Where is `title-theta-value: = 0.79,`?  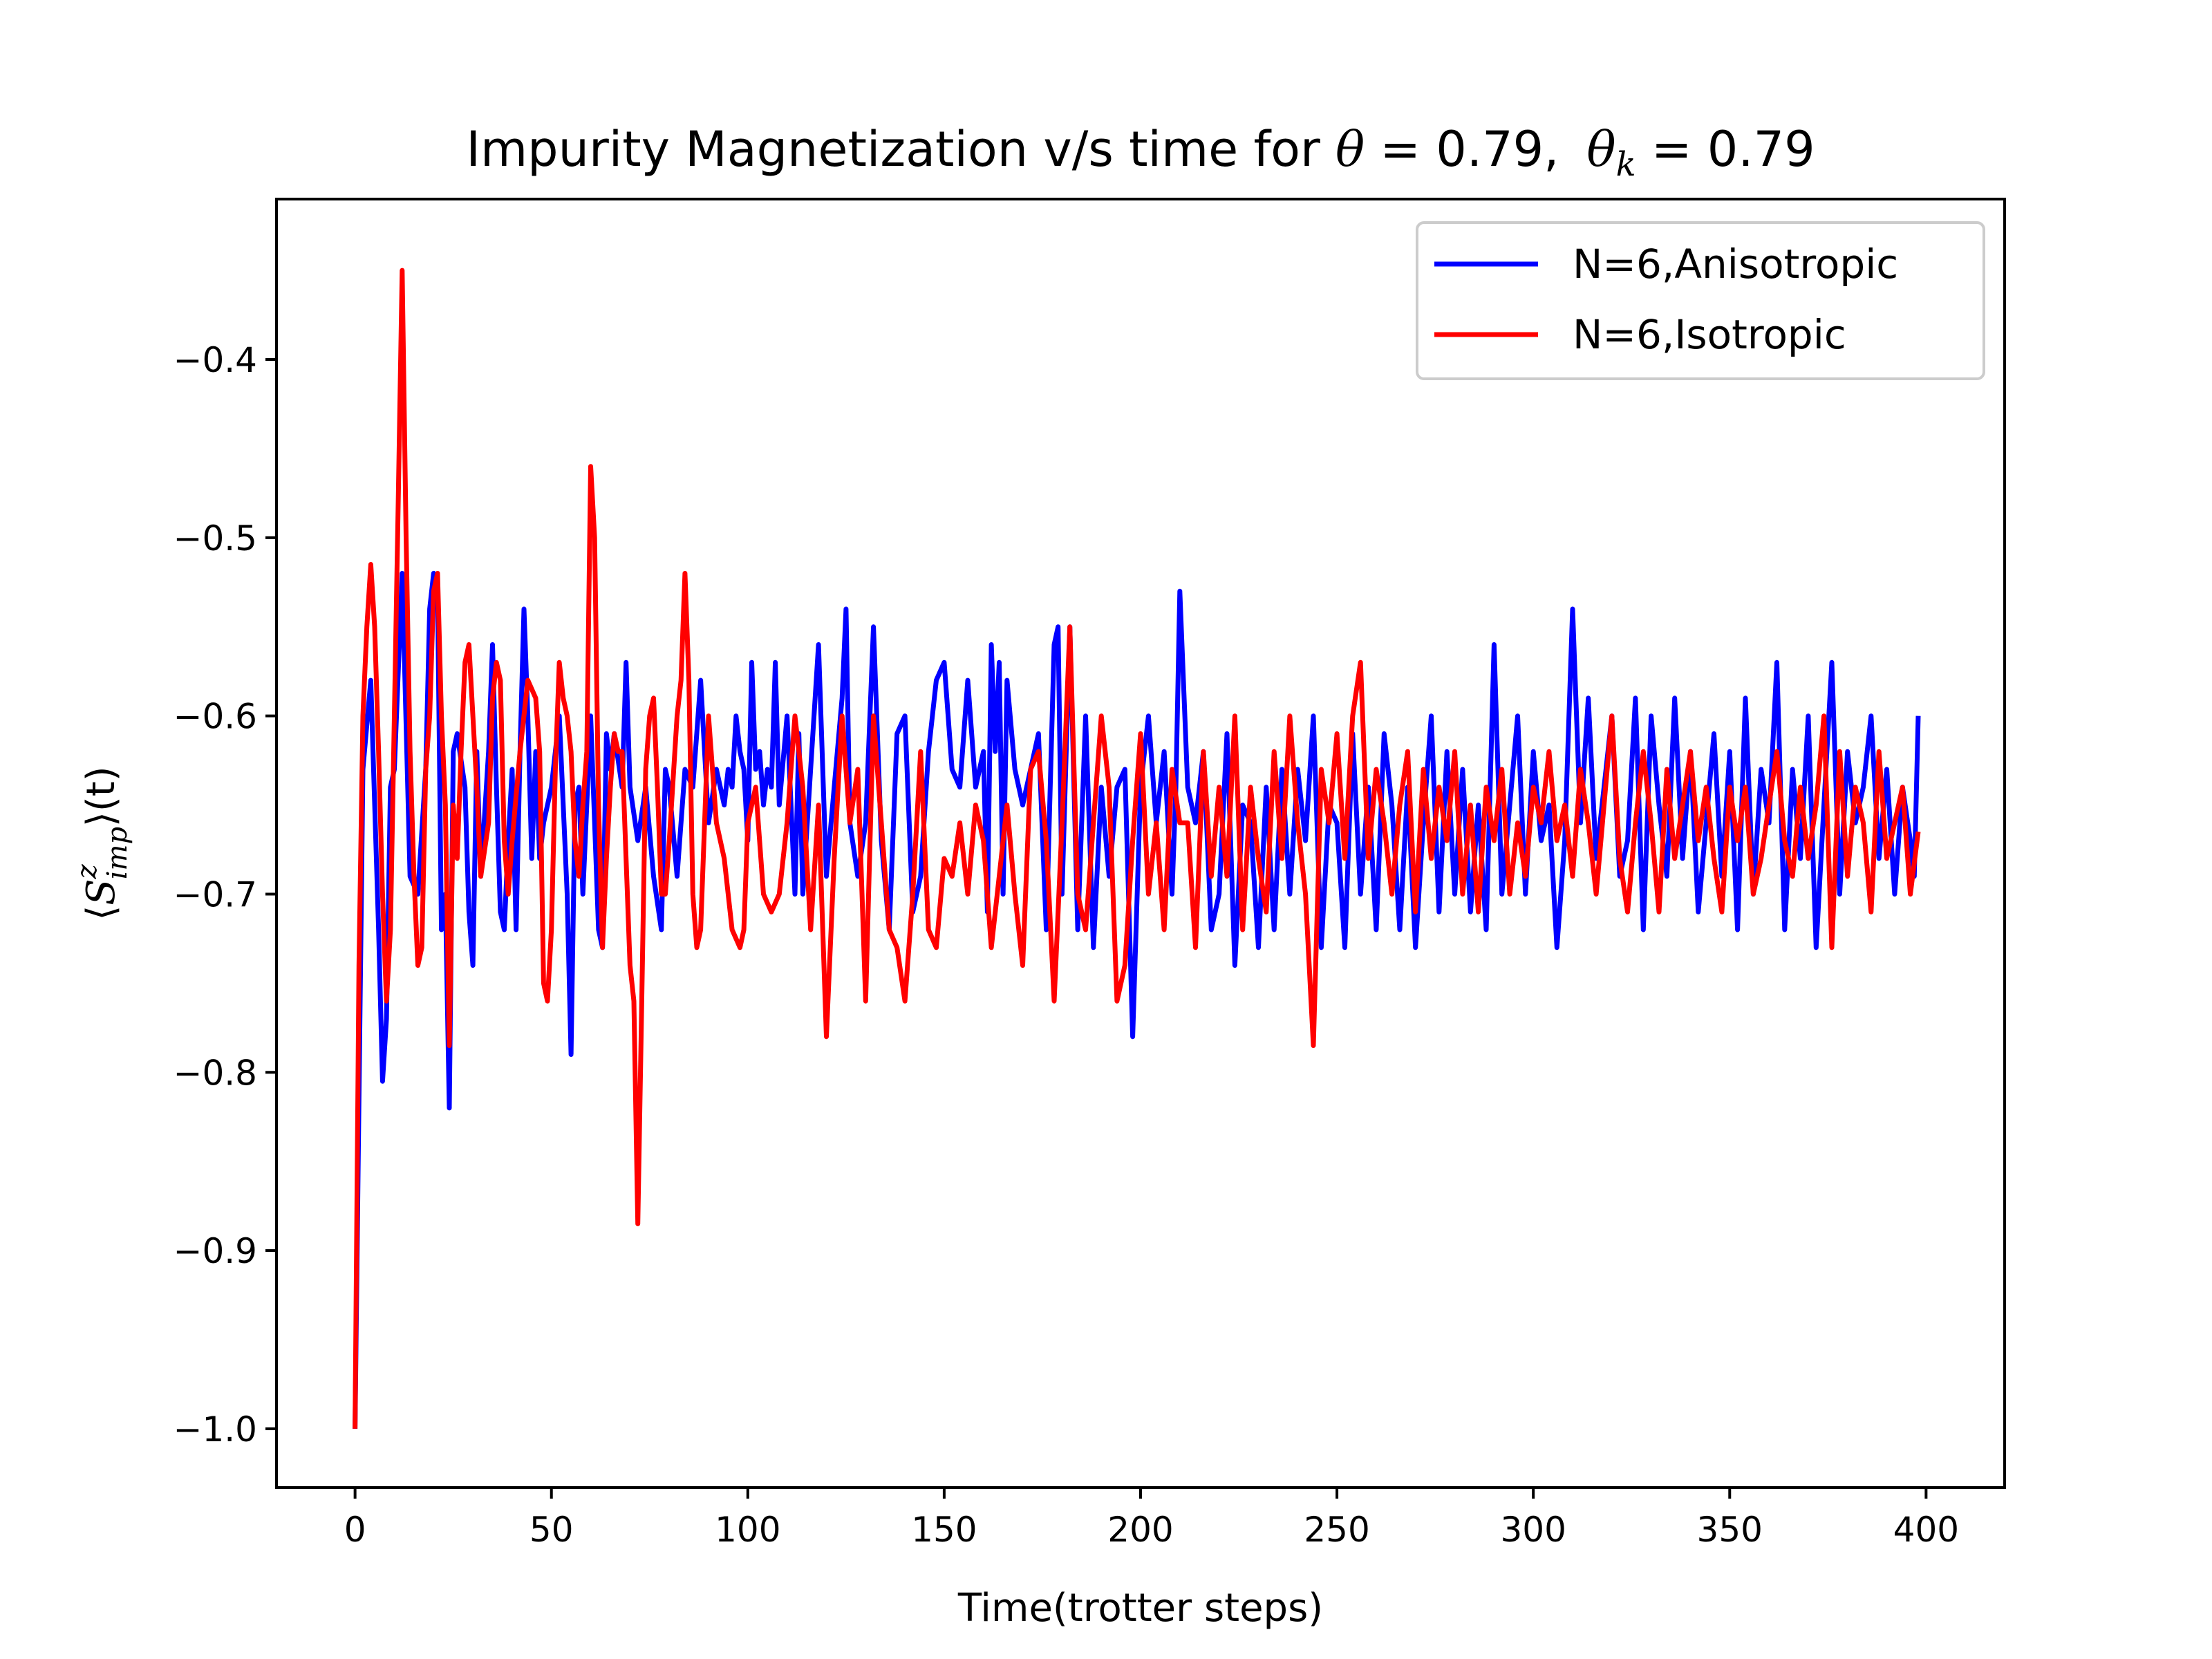 title-theta-value: = 0.79, is located at coordinates (1462, 150).